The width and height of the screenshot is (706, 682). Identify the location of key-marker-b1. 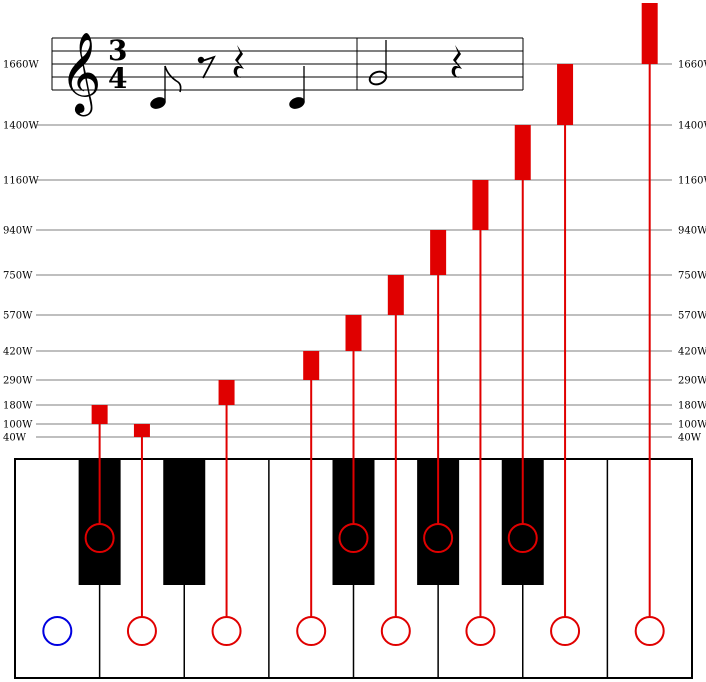
(99, 538).